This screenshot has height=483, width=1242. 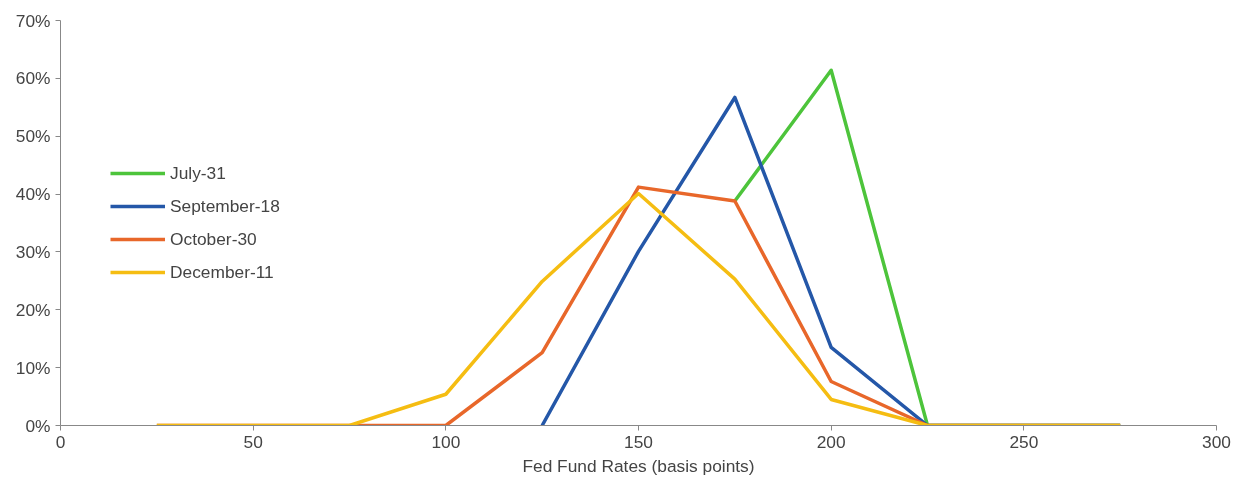 I want to click on y-tick-label: 40%, so click(x=33, y=194).